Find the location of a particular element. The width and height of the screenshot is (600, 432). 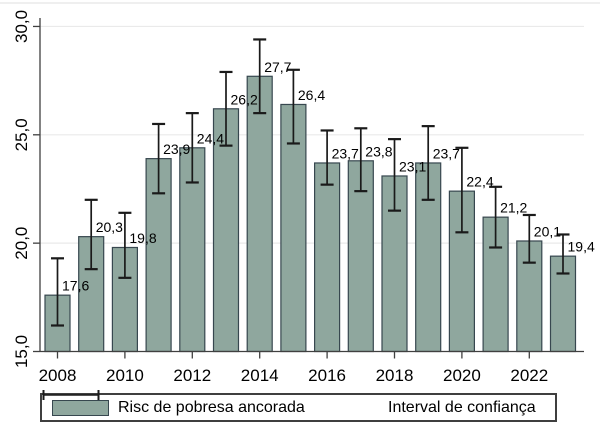

bar-2012 is located at coordinates (192, 250).